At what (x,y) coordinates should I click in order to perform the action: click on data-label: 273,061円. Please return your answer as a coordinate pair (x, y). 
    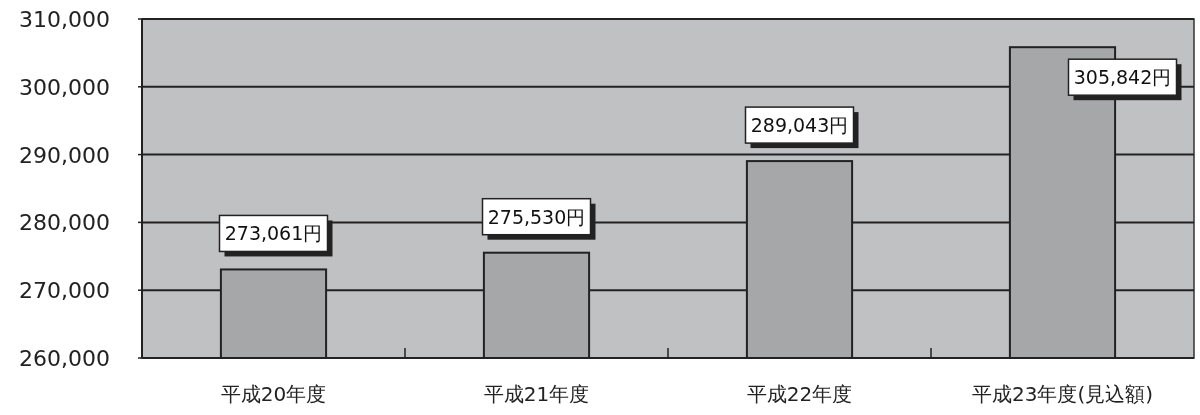
    Looking at the image, I should click on (273, 233).